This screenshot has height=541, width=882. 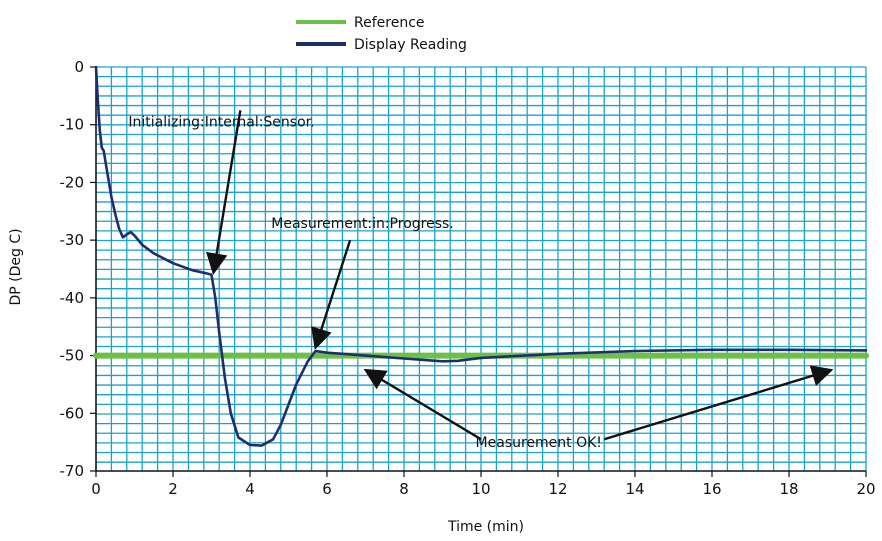 I want to click on annotation-label: Initializing:Internal:Sensor., so click(x=221, y=122).